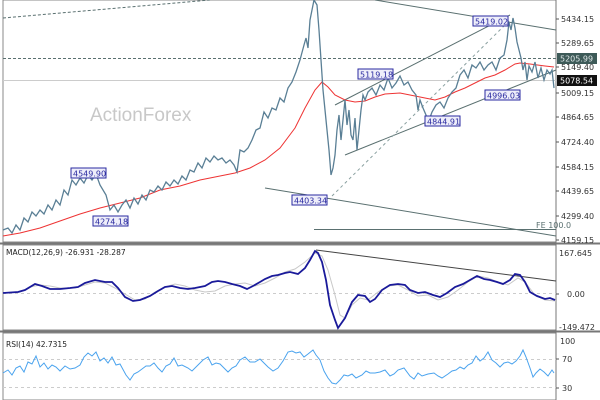  I want to click on svg-text: 5009.15, so click(577, 93).